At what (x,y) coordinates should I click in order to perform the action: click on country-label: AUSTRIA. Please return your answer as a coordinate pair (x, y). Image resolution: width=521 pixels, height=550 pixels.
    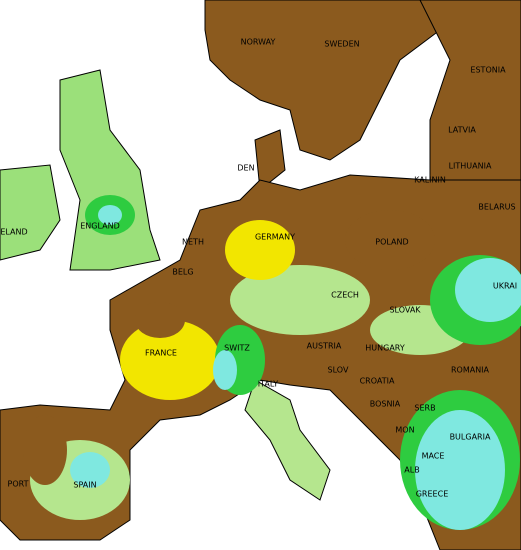
    Looking at the image, I should click on (324, 346).